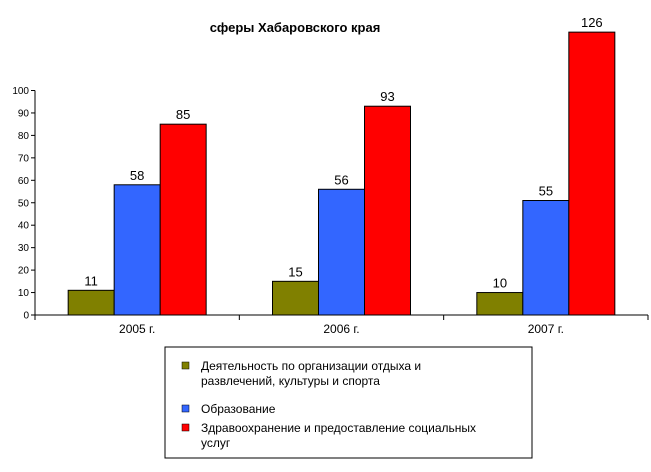 Image resolution: width=651 pixels, height=472 pixels. What do you see at coordinates (137, 329) in the screenshot?
I see `x-category-label: 2005 г.` at bounding box center [137, 329].